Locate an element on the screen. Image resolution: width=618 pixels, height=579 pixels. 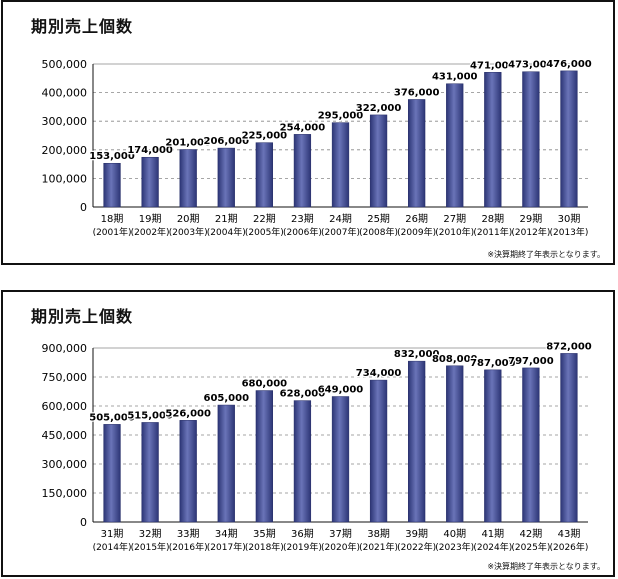
x-tick-year-label: (2024年) is located at coordinates (492, 547).